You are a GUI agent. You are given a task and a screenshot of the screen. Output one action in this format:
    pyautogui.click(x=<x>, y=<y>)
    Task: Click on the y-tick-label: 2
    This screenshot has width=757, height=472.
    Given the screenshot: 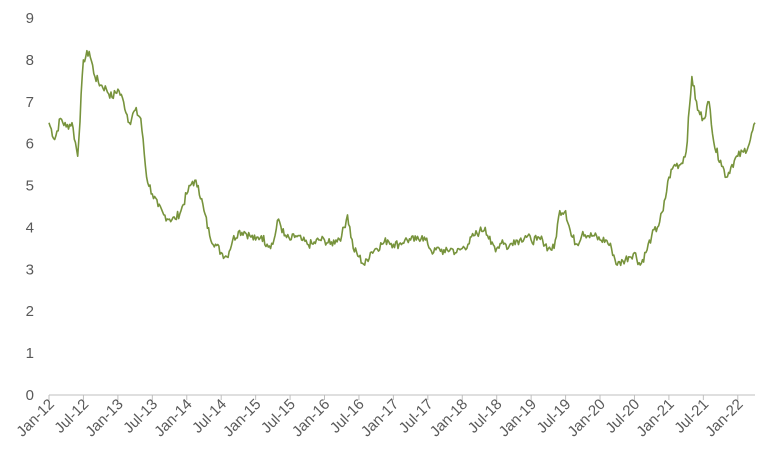 What is the action you would take?
    pyautogui.click(x=30, y=311)
    